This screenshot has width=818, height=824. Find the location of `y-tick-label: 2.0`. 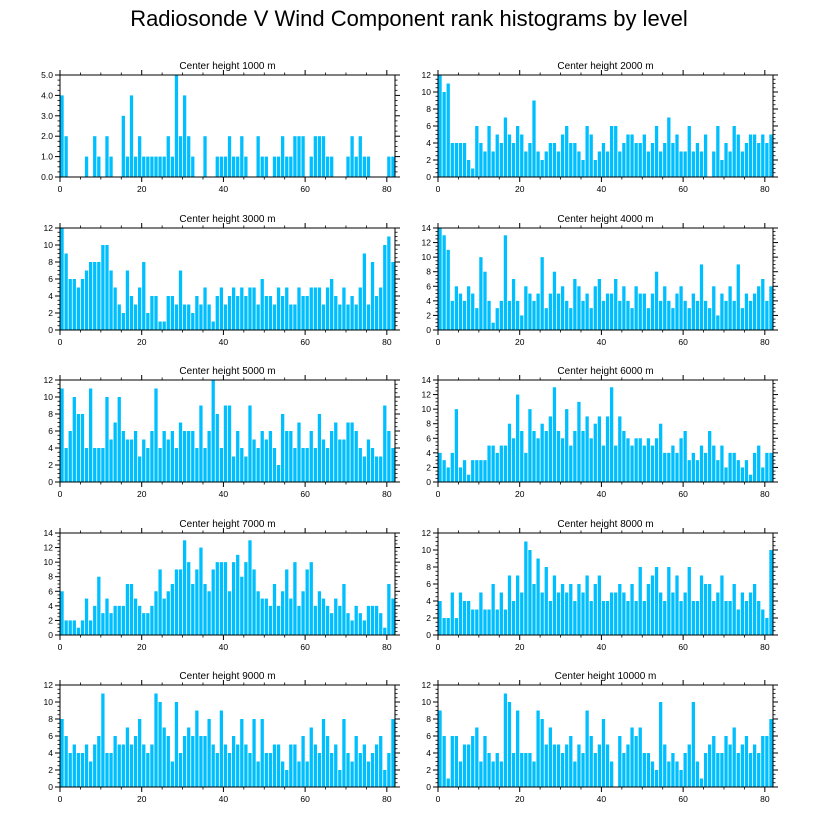

y-tick-label: 2.0 is located at coordinates (47, 136).